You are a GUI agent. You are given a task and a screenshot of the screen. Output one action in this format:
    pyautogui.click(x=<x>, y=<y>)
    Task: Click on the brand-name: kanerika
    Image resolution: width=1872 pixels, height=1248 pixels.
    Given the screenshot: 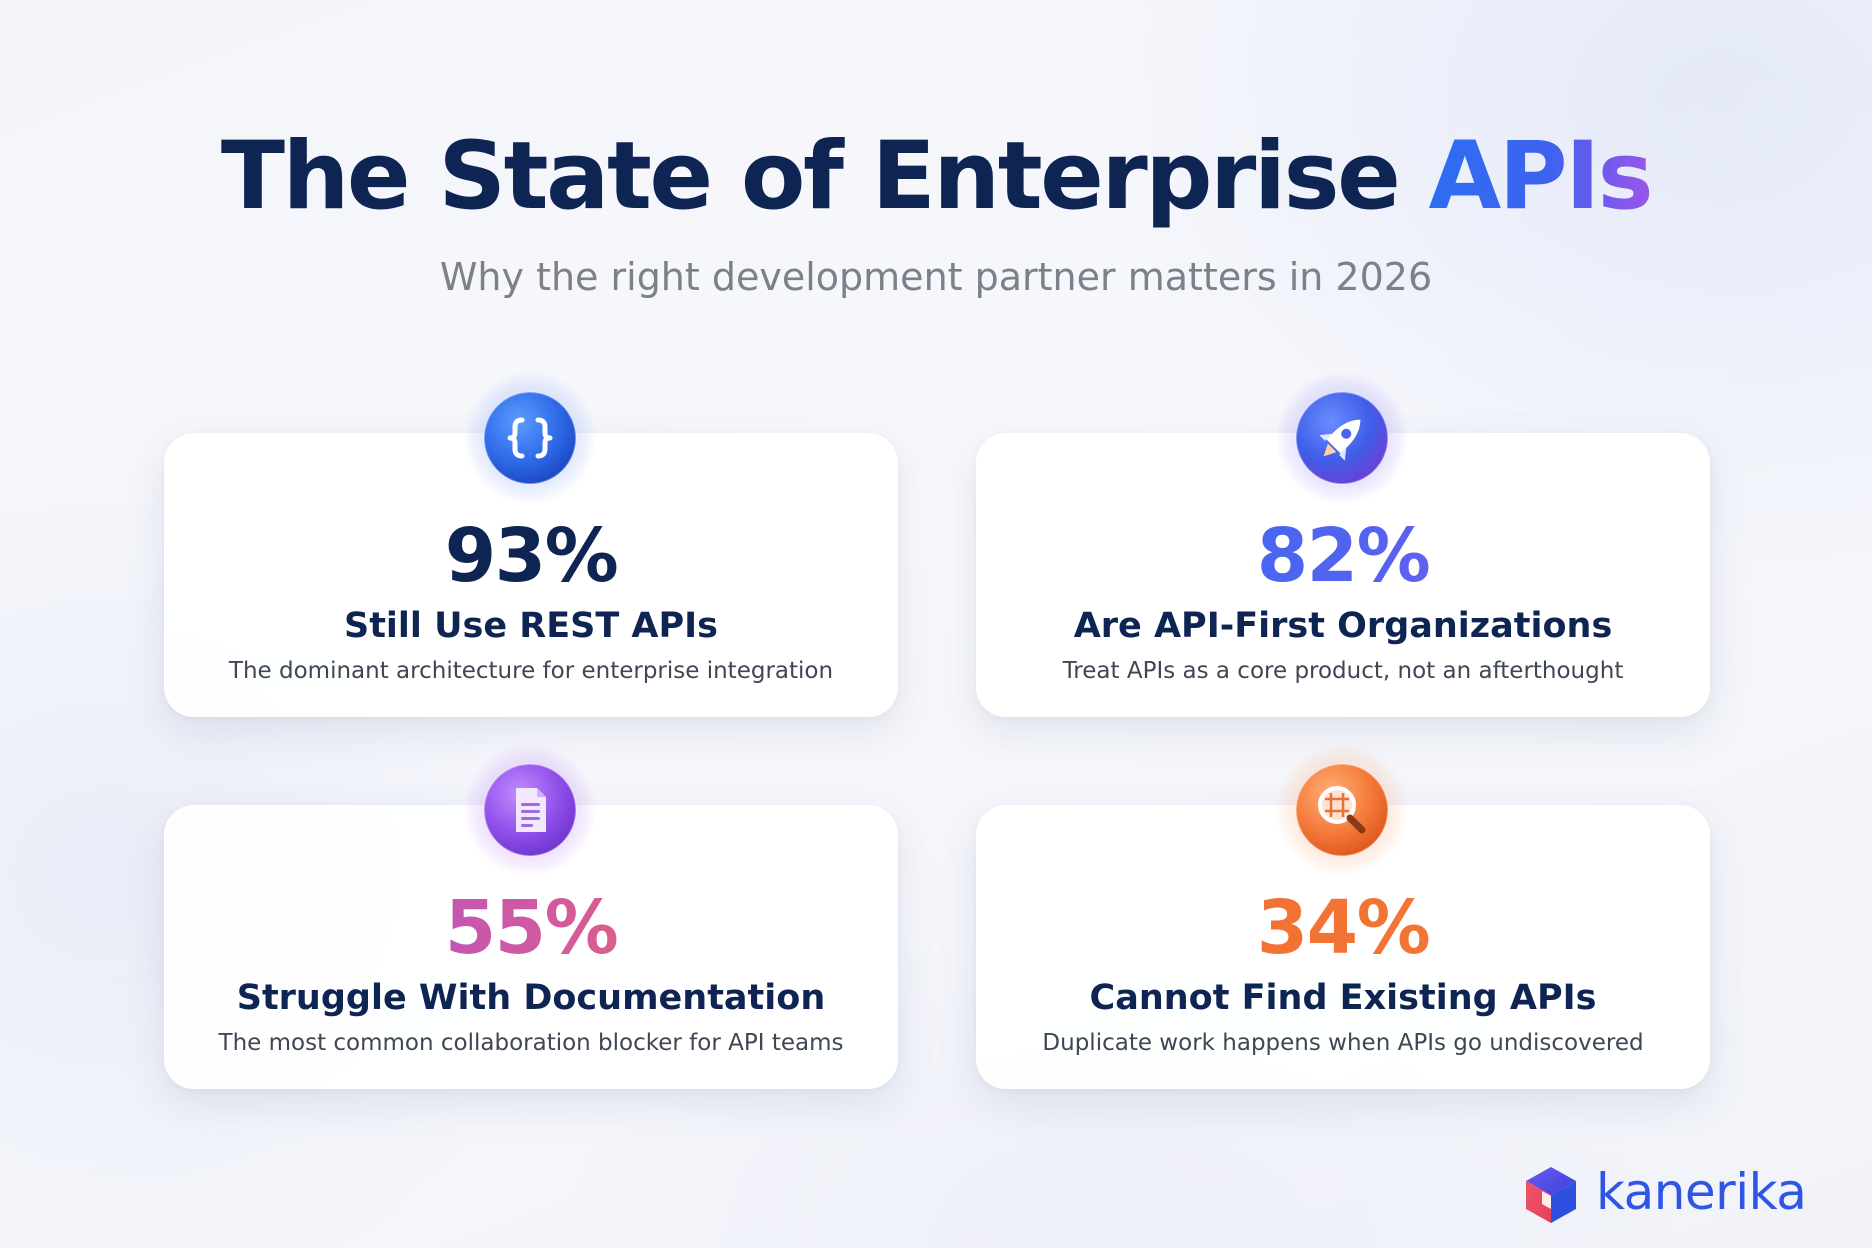 What is the action you would take?
    pyautogui.click(x=1701, y=1192)
    